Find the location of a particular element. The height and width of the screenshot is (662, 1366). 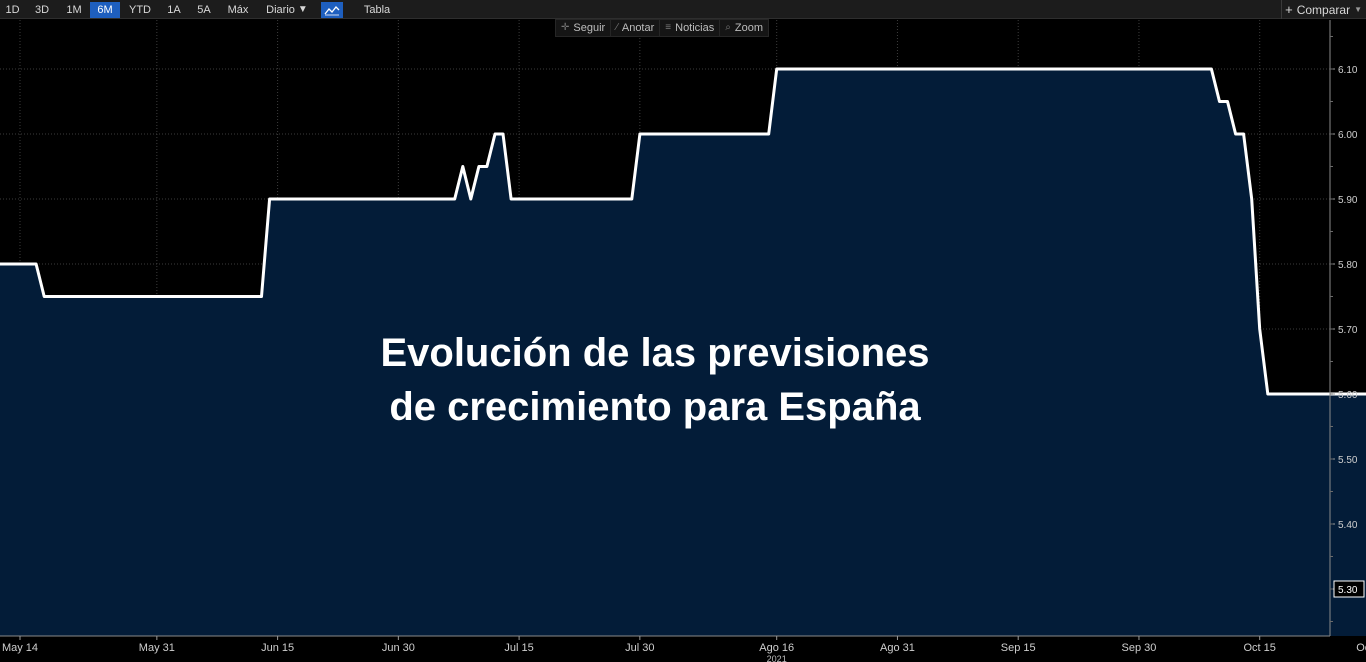

y-tick-label: 5.40 is located at coordinates (1348, 525).